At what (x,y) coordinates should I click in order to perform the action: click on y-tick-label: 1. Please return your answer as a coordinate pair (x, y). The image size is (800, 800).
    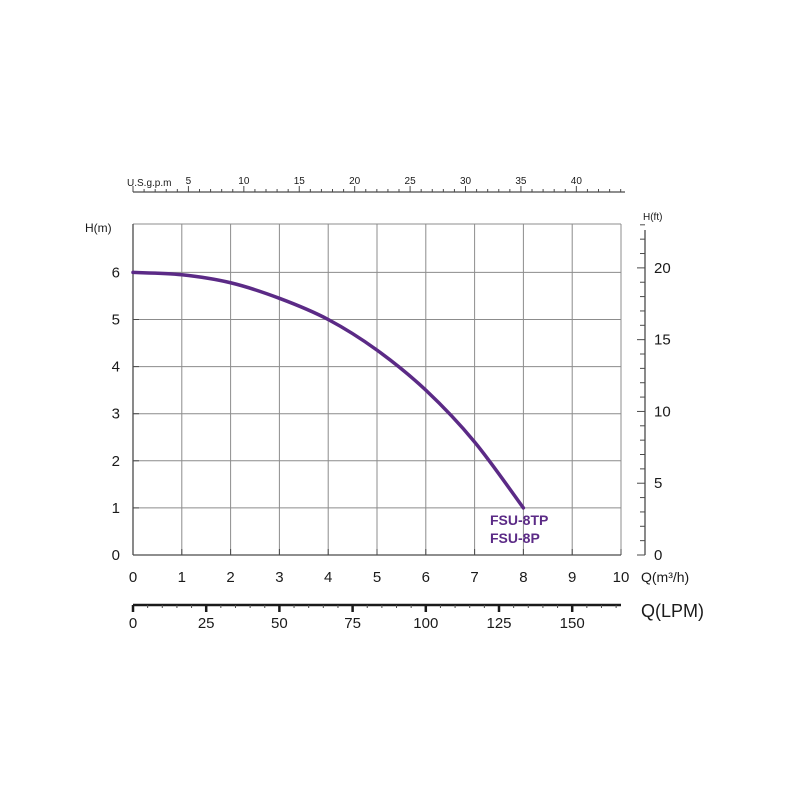
    Looking at the image, I should click on (116, 508).